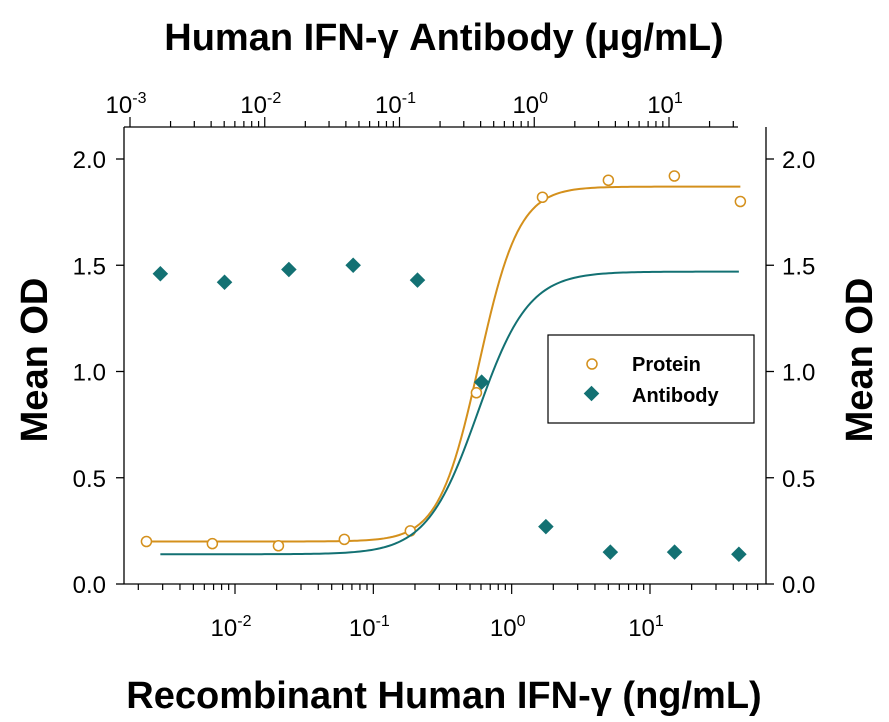 This screenshot has width=889, height=722. Describe the element at coordinates (89, 373) in the screenshot. I see `y-tick-label-left: 1.0` at that location.